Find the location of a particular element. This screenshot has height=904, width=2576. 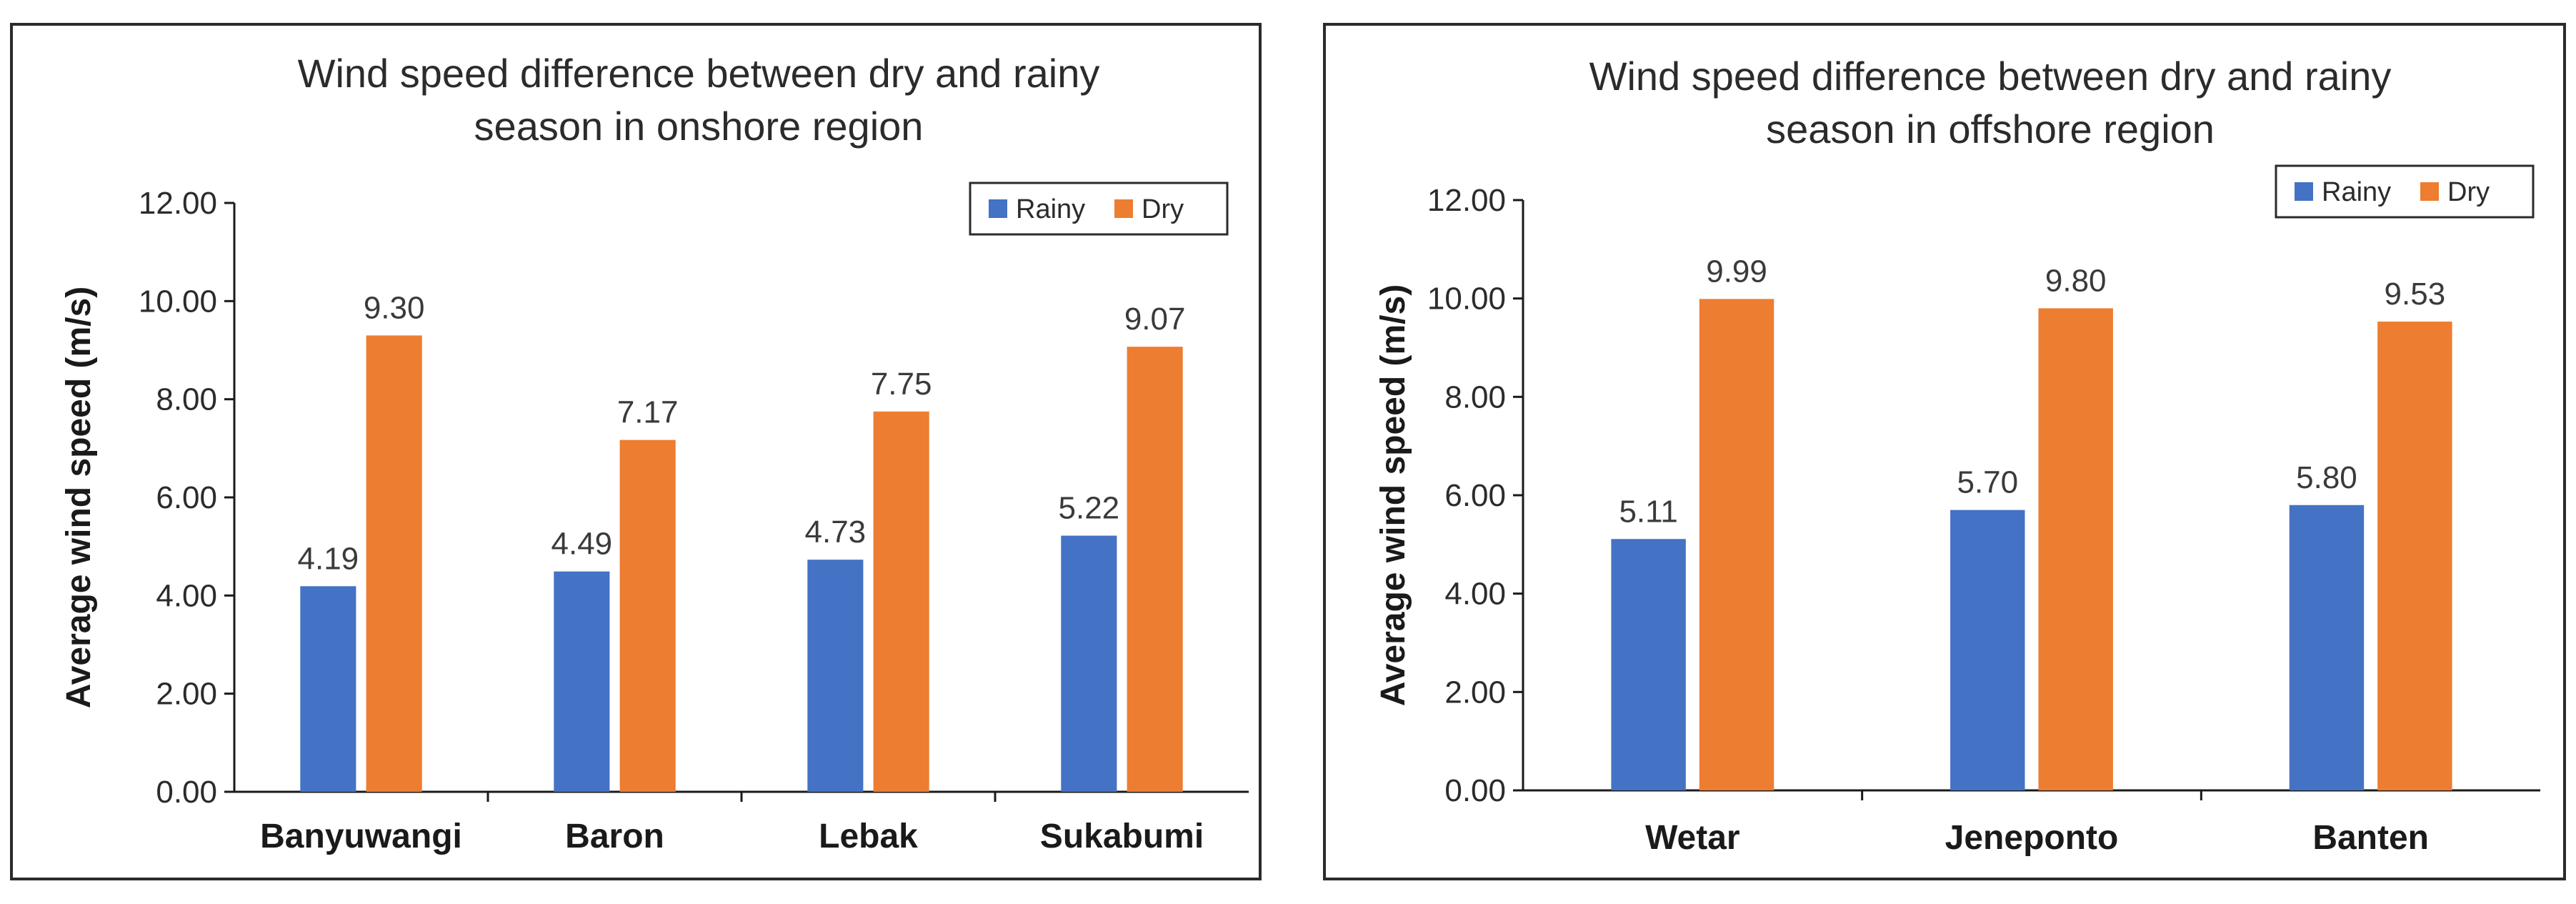

data-label: 4.49 is located at coordinates (582, 544).